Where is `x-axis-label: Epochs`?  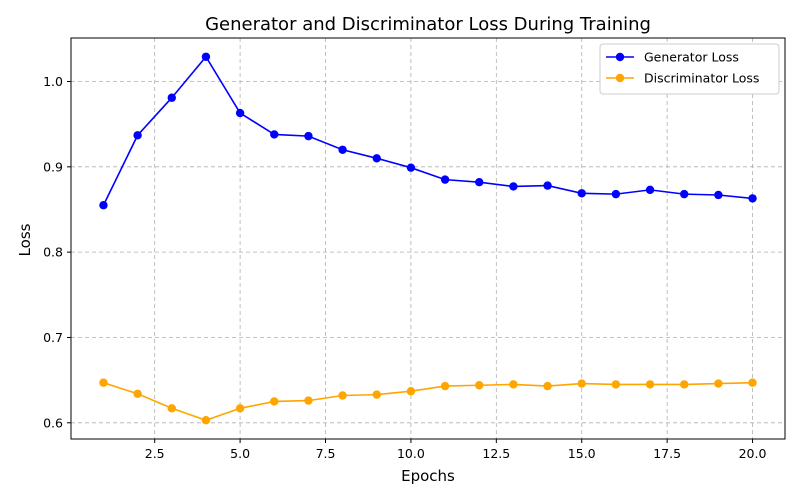
x-axis-label: Epochs is located at coordinates (428, 476).